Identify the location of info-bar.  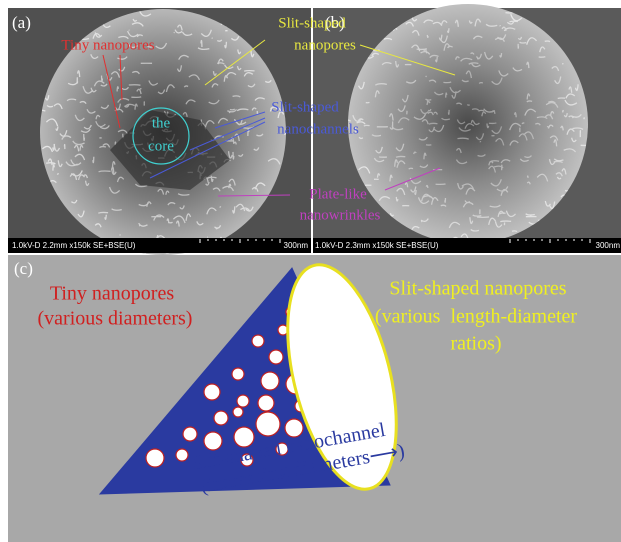
(160, 245).